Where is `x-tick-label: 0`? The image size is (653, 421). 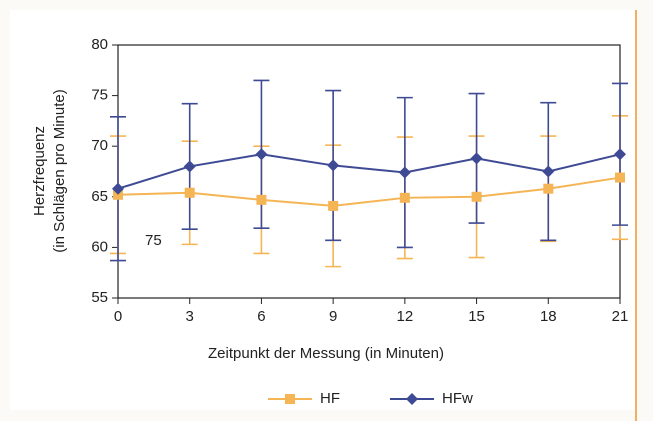
x-tick-label: 0 is located at coordinates (118, 316).